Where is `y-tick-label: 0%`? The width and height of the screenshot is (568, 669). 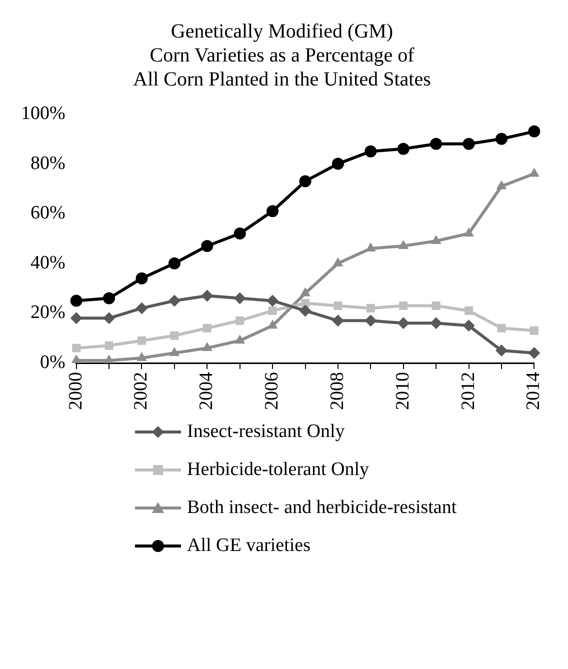
y-tick-label: 0% is located at coordinates (53, 362).